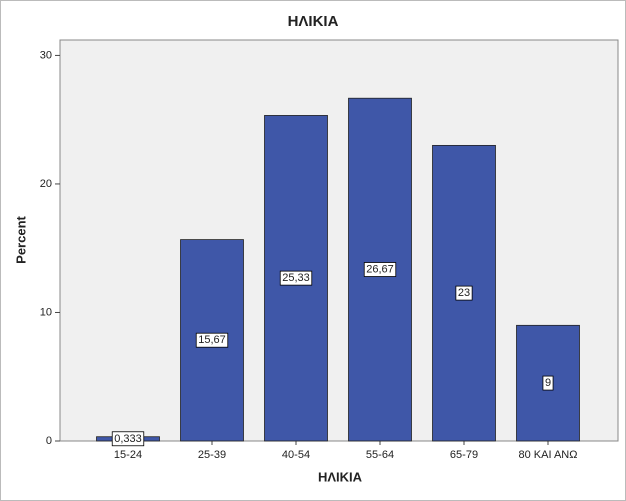  I want to click on value-label: 15,67, so click(212, 340).